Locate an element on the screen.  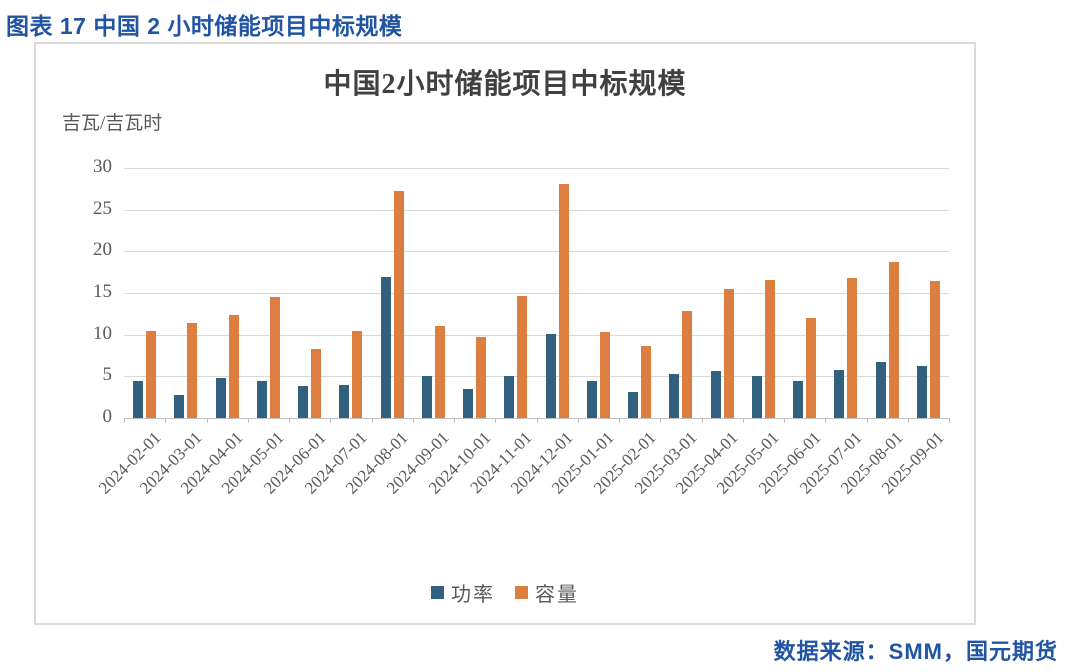
y-tick-label: 10 is located at coordinates (102, 333).